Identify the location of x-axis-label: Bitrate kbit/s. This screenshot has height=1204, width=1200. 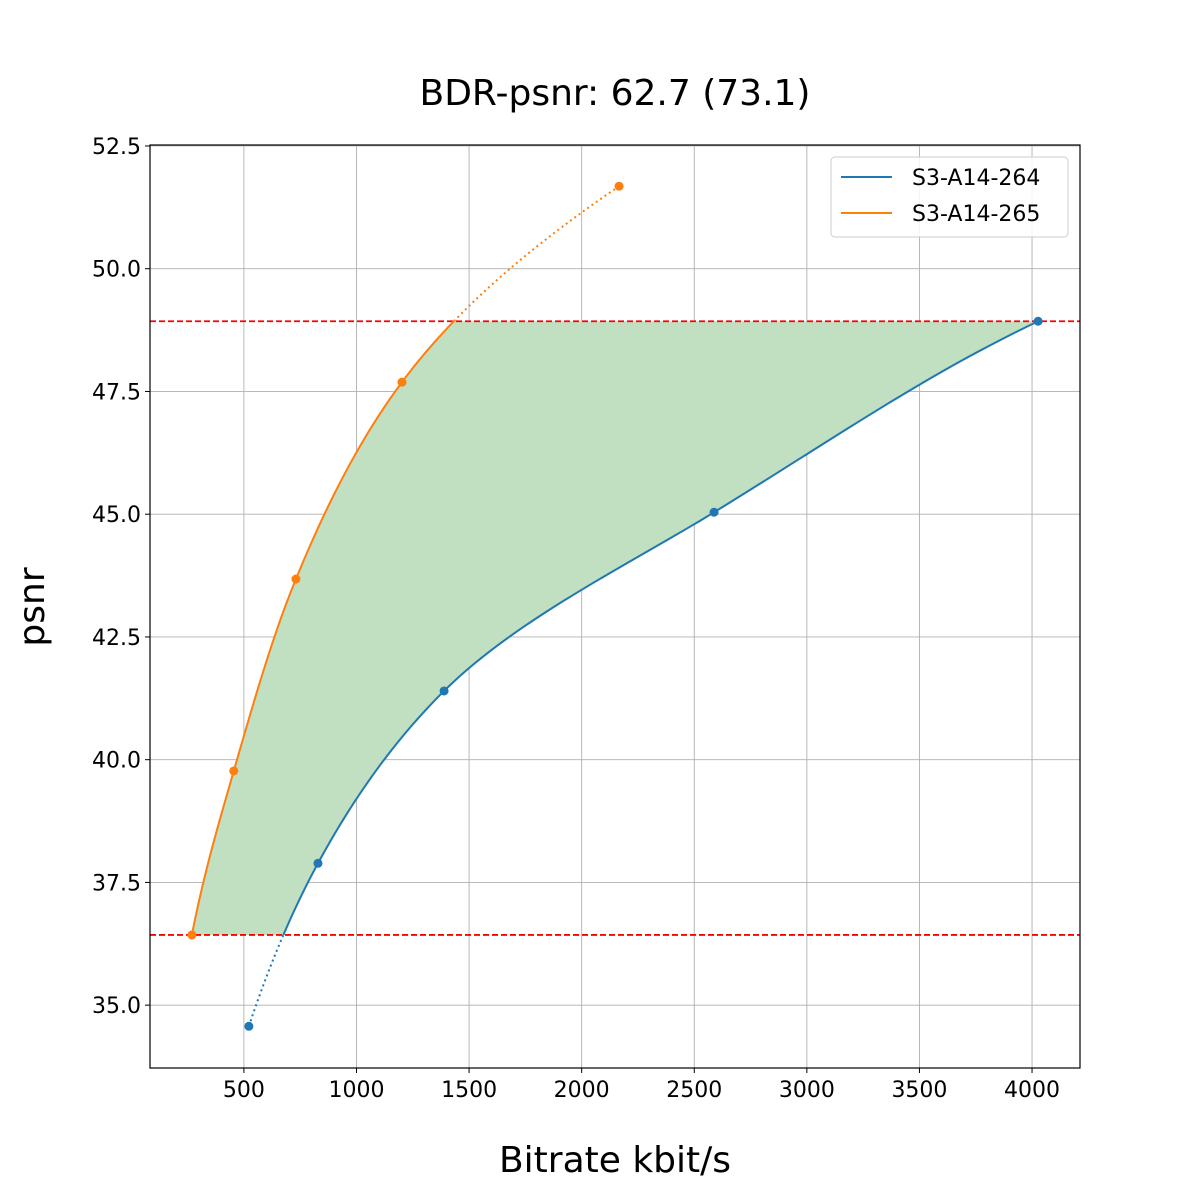
(615, 1160).